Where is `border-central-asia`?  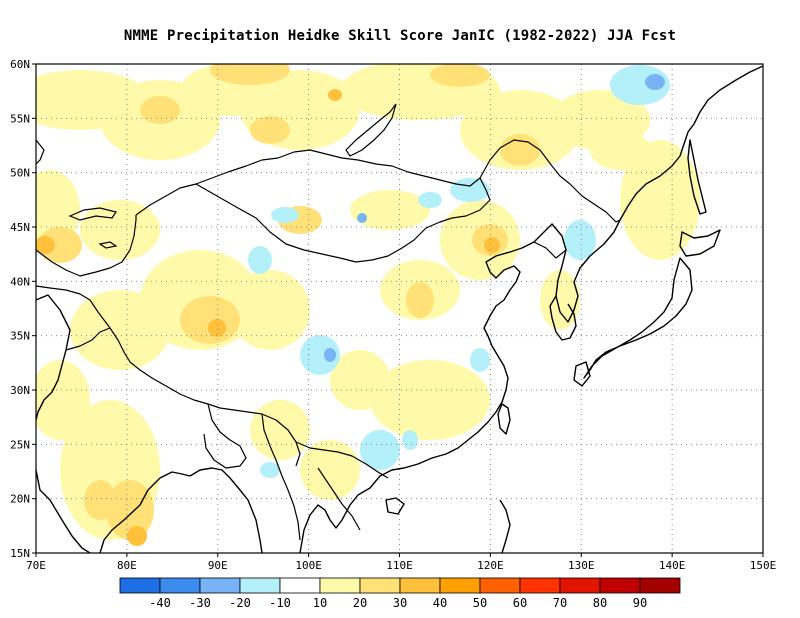
border-central-asia is located at coordinates (86, 246).